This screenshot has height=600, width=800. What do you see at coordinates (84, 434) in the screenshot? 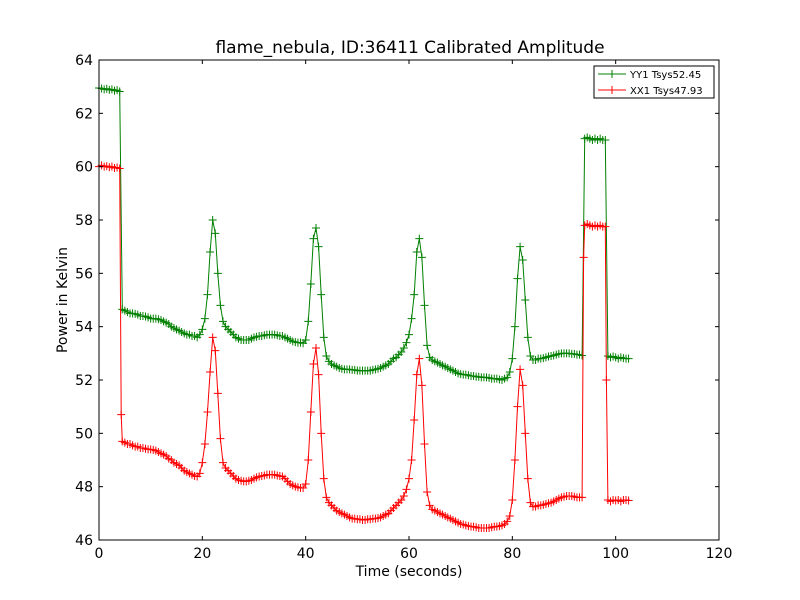
I see `y-tick-label: 50` at bounding box center [84, 434].